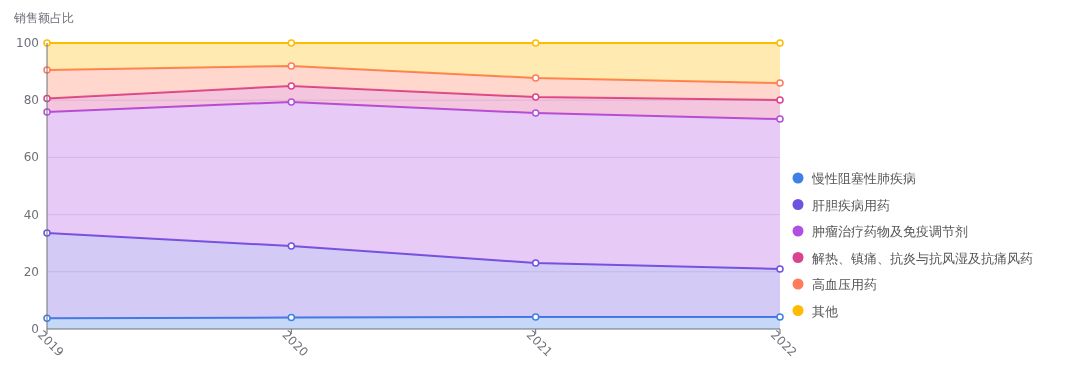 Image resolution: width=1080 pixels, height=384 pixels. What do you see at coordinates (844, 284) in the screenshot?
I see `legend-label: 高血压用药` at bounding box center [844, 284].